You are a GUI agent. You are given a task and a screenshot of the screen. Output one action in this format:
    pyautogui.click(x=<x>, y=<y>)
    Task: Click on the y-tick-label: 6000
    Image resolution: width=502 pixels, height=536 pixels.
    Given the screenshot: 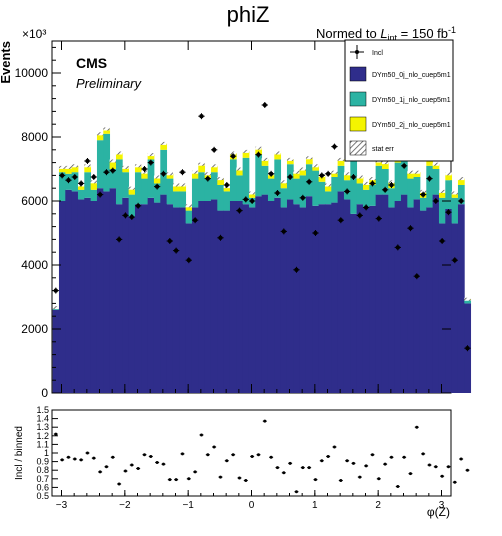 What is the action you would take?
    pyautogui.click(x=34, y=201)
    